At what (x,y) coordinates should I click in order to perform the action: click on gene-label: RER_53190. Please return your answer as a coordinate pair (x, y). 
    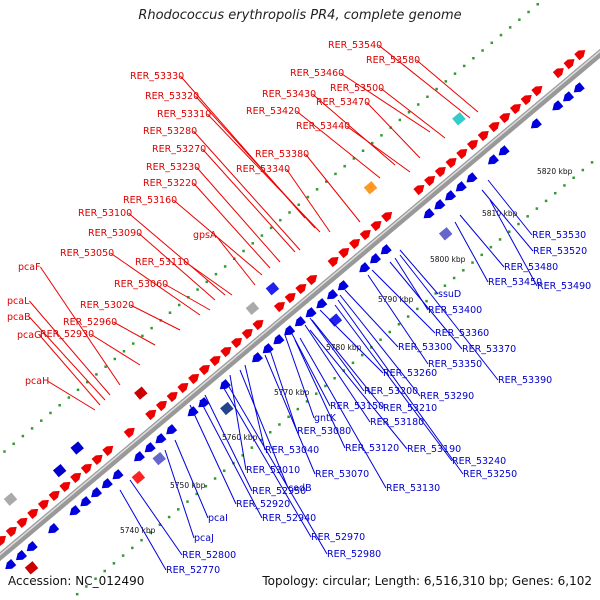
    Looking at the image, I should click on (434, 449).